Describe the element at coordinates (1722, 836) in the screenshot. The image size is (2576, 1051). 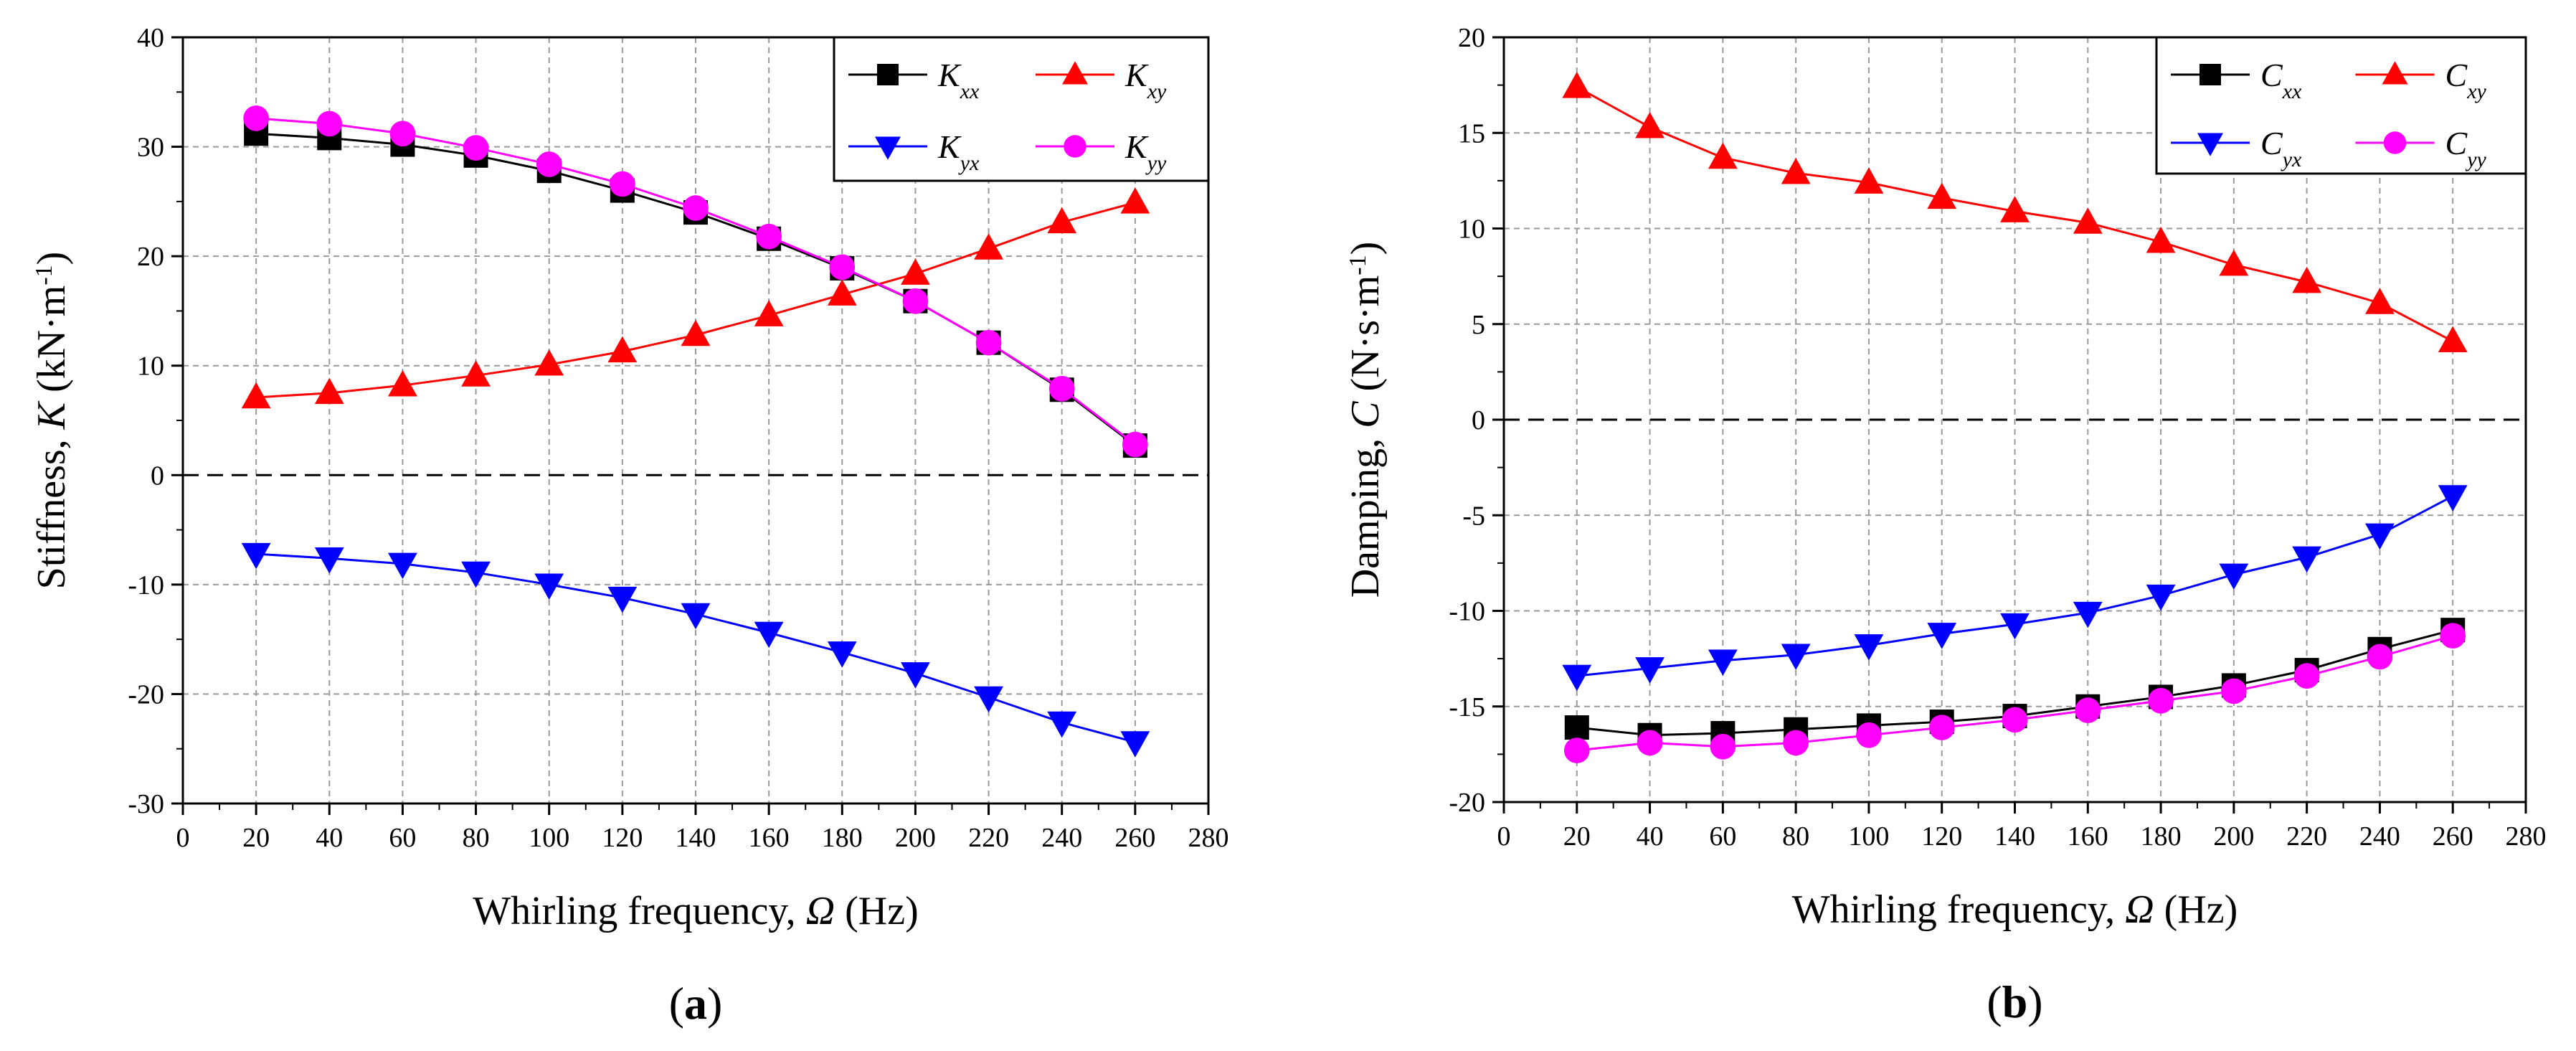
I see `x-tick-label: 60` at that location.